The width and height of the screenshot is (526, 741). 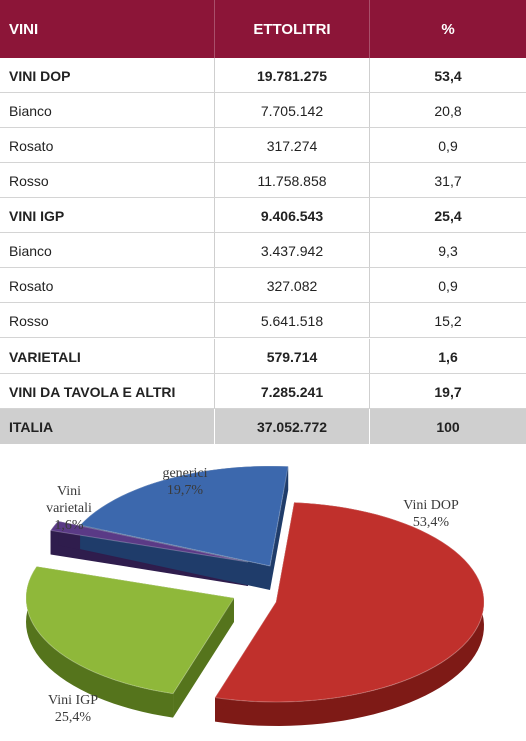 What do you see at coordinates (448, 180) in the screenshot?
I see `row-pct: 31,7` at bounding box center [448, 180].